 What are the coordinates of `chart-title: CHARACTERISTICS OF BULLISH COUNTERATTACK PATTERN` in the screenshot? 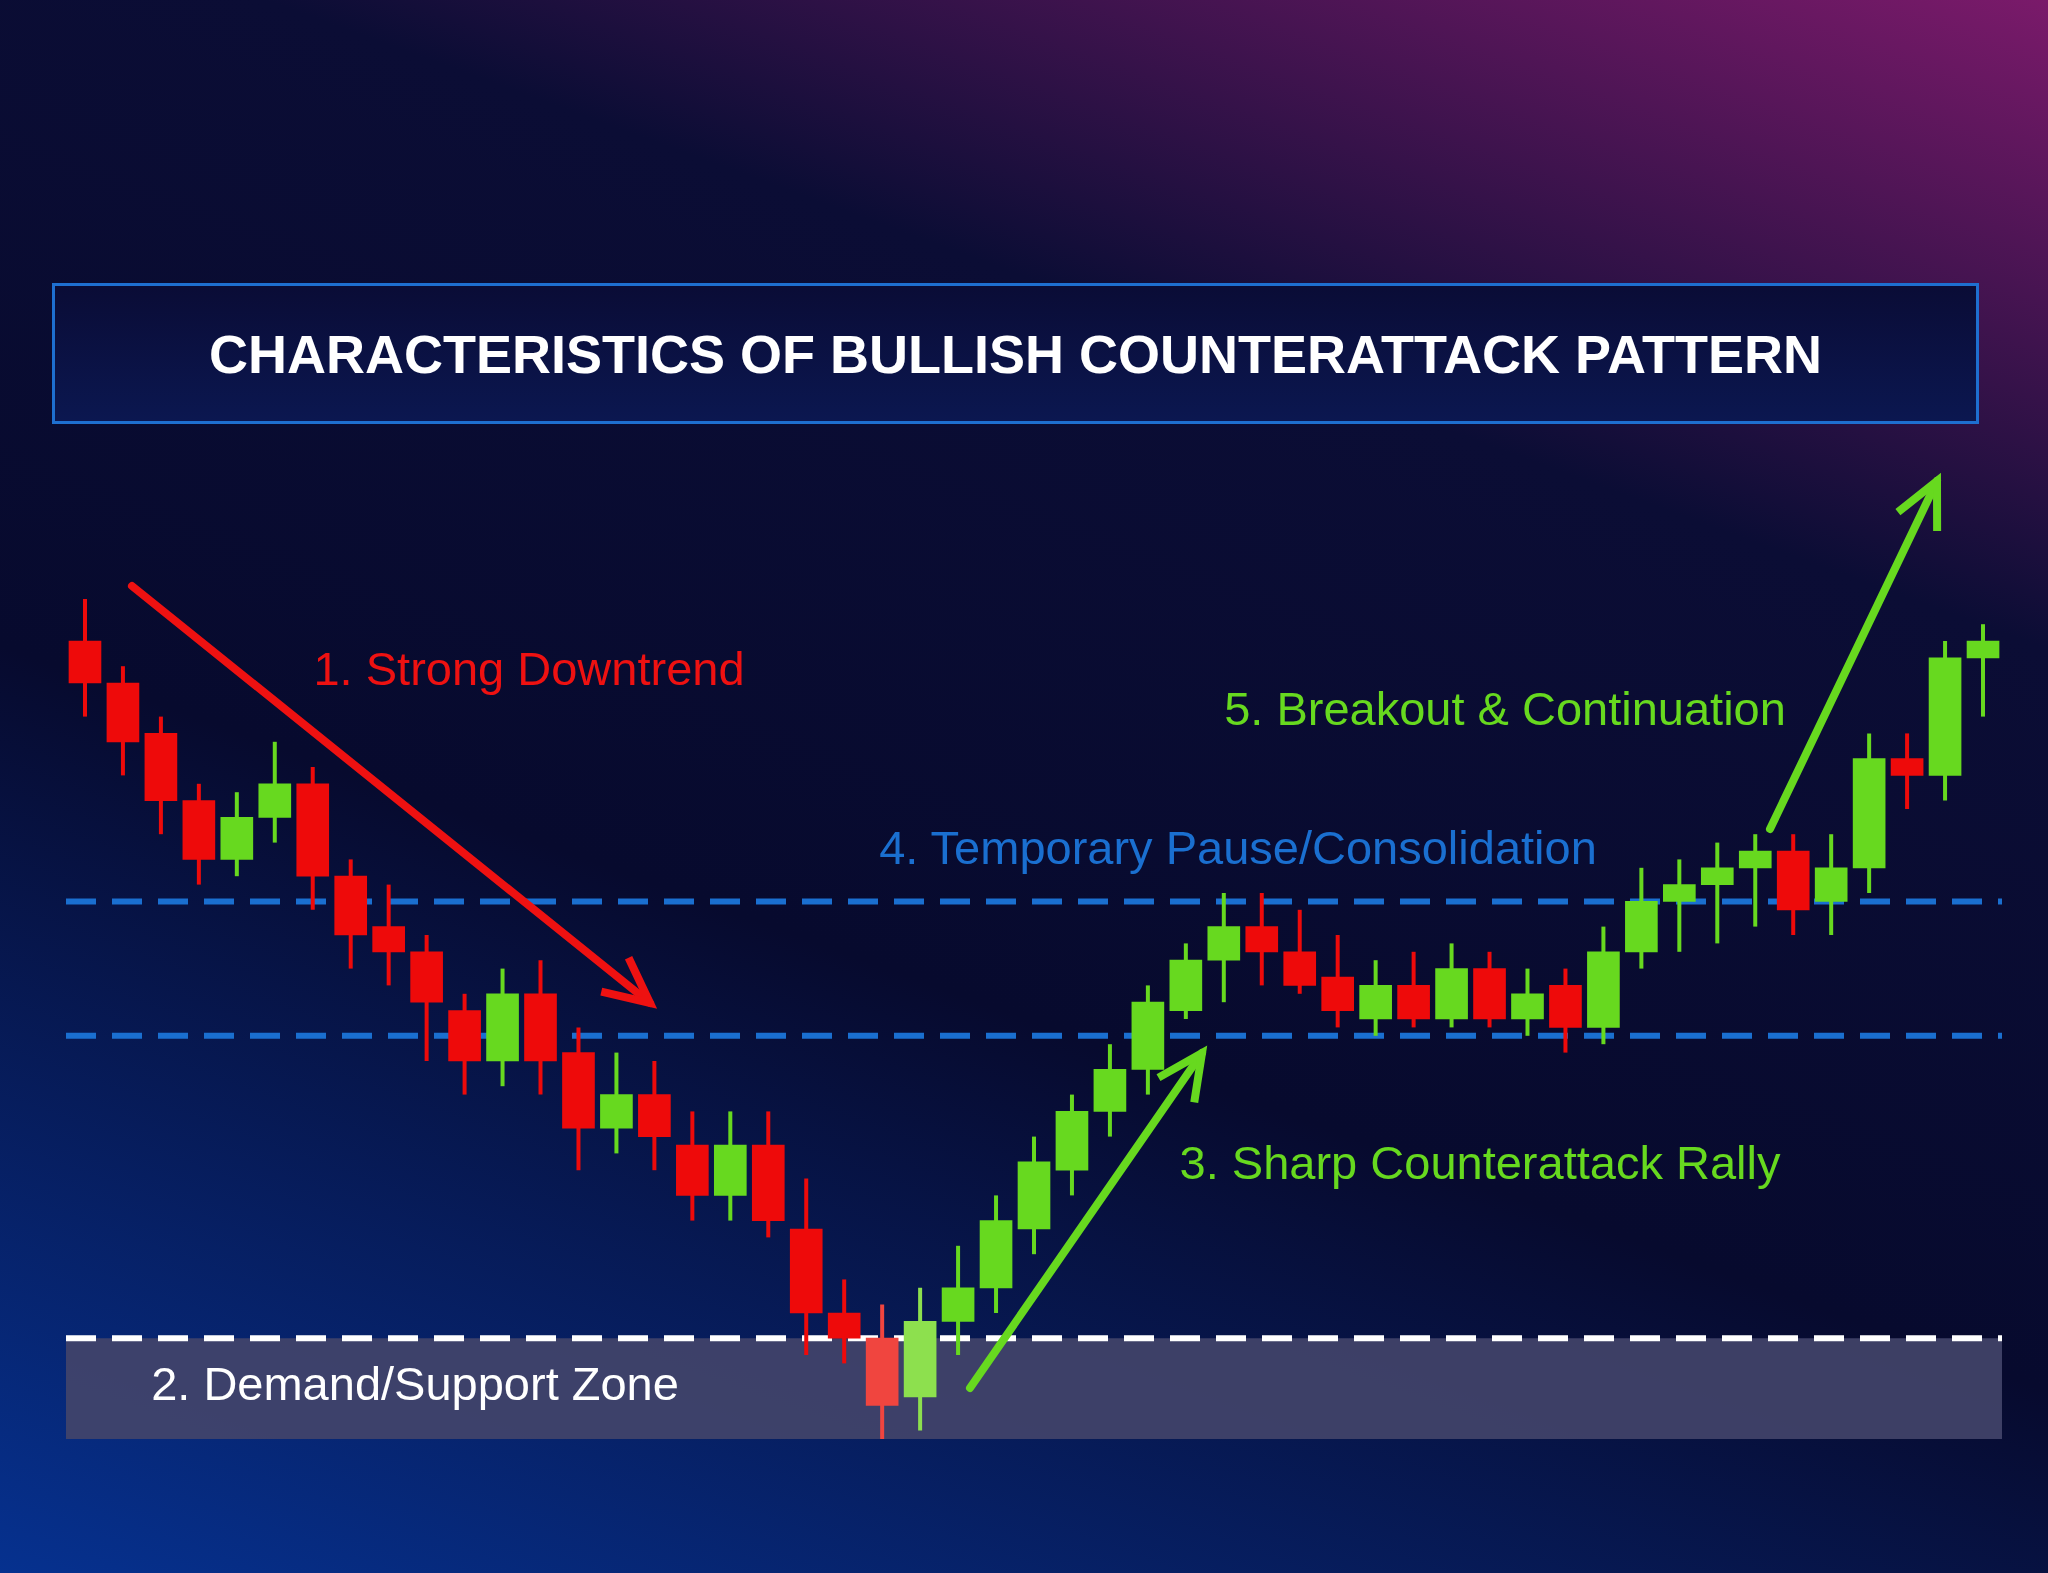 It's located at (1015, 353).